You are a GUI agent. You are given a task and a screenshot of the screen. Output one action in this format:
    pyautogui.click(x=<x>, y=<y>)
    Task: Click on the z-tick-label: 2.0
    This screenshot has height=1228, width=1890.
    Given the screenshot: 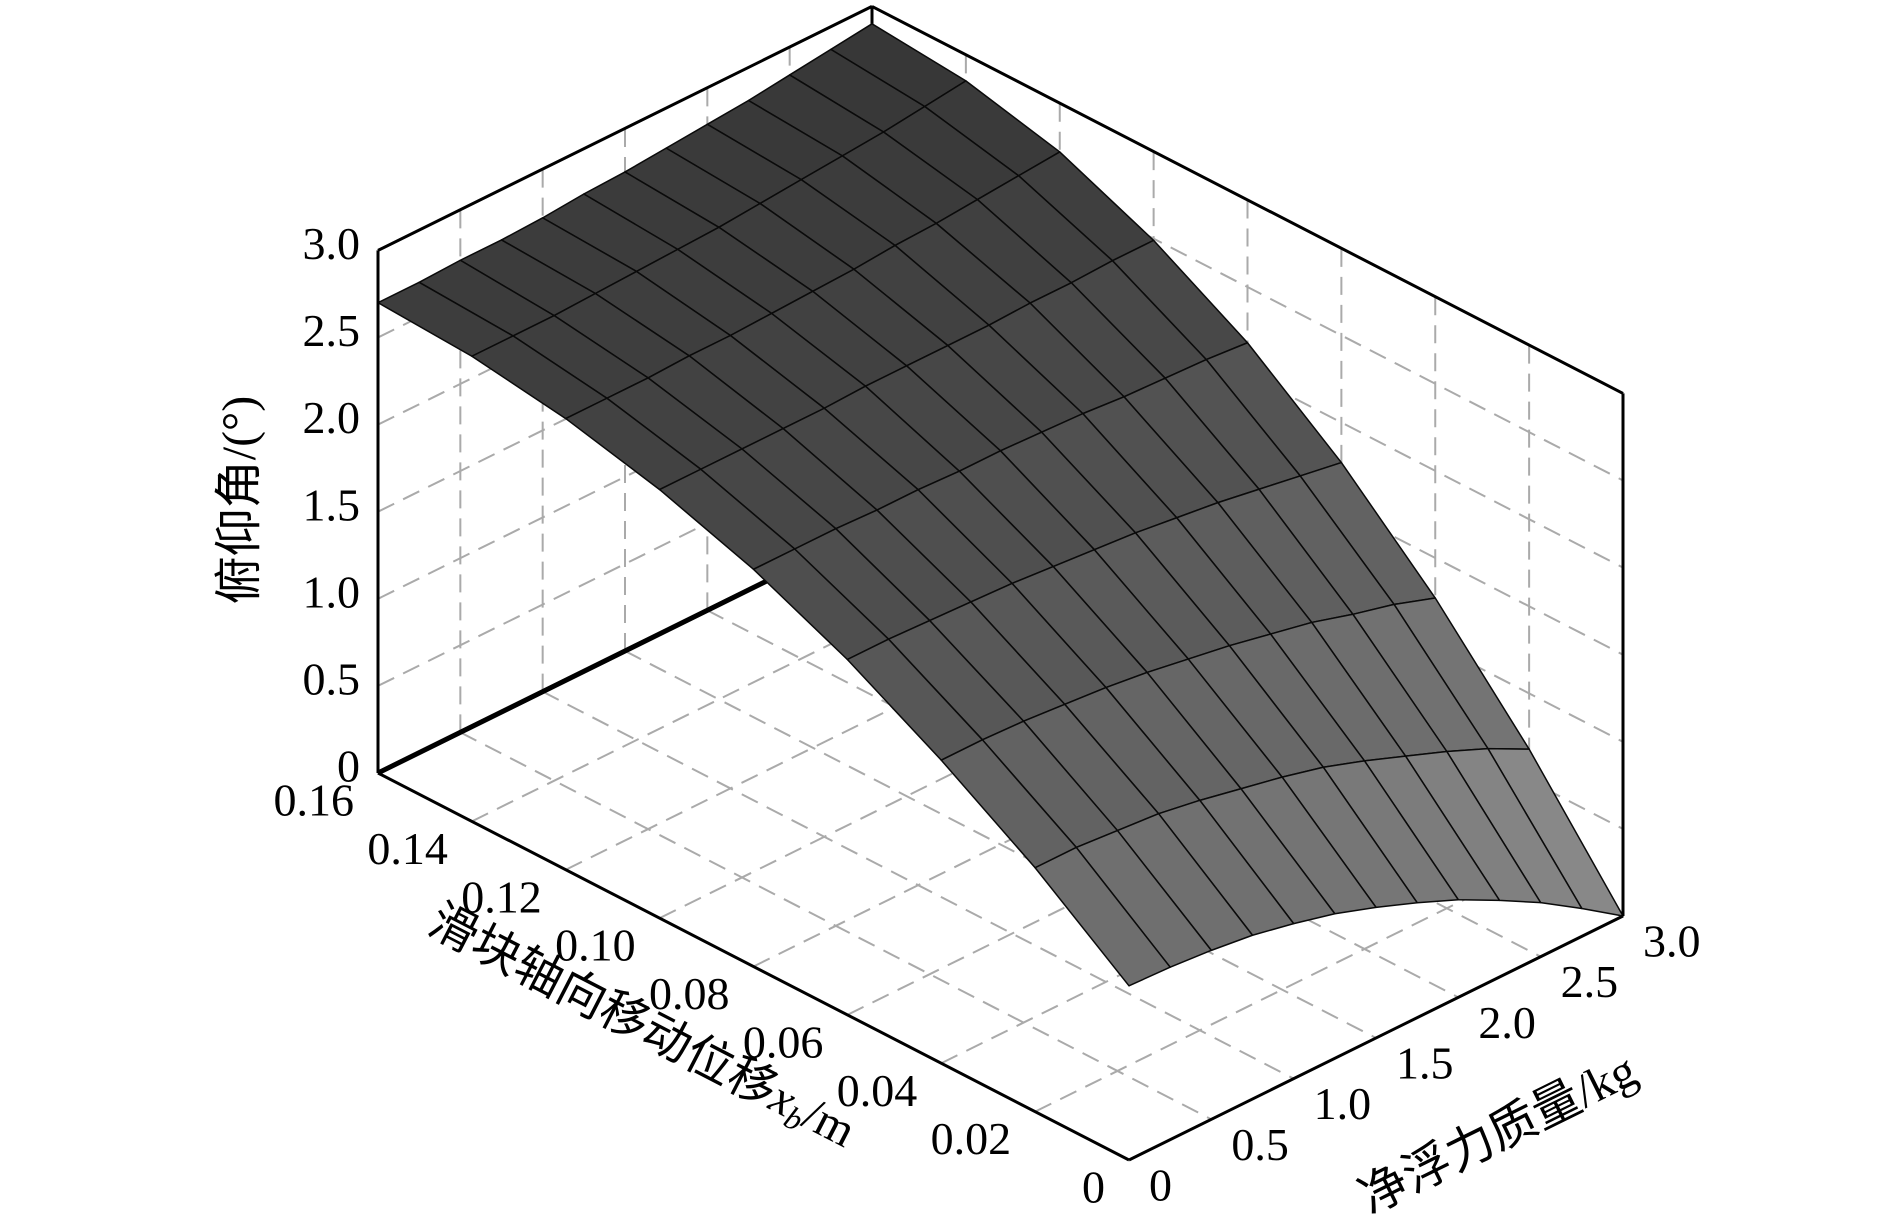 What is the action you would take?
    pyautogui.click(x=332, y=417)
    